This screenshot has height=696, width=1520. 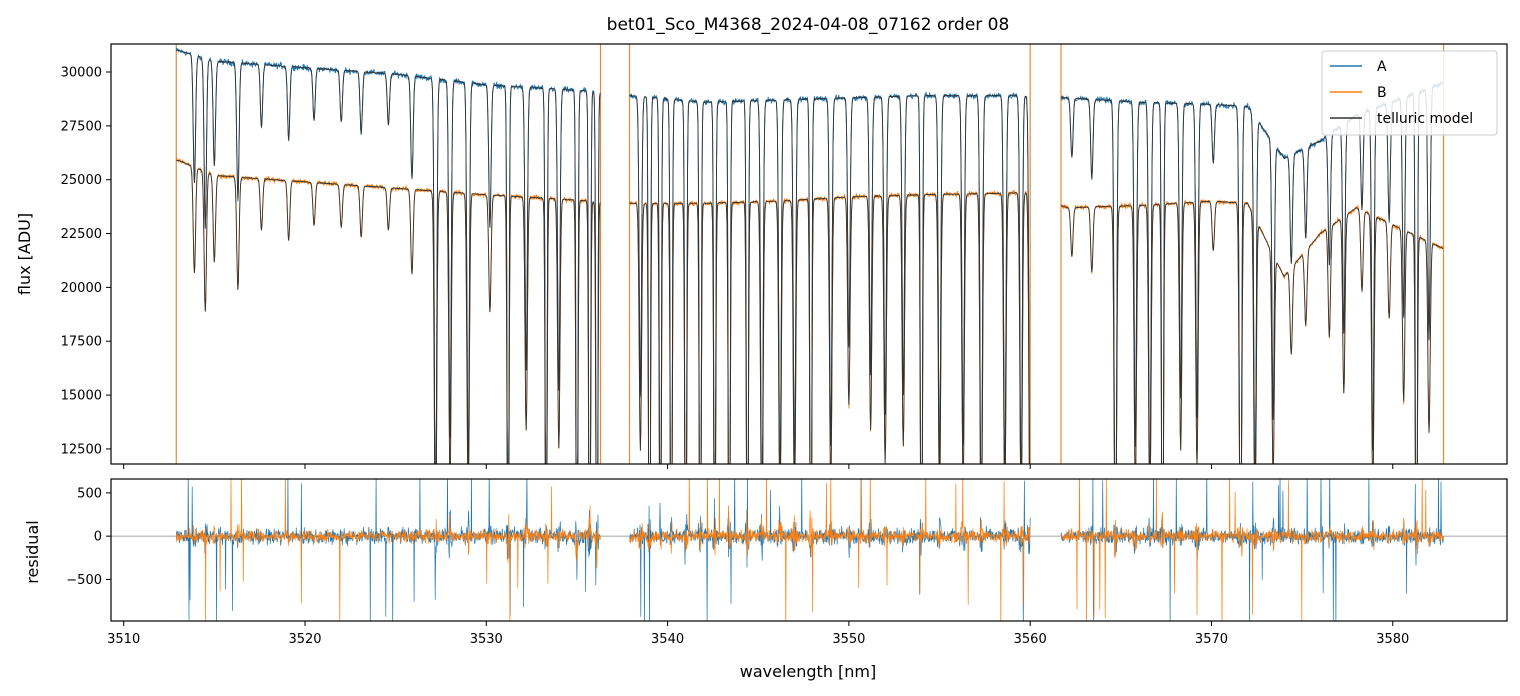 What do you see at coordinates (758, 634) in the screenshot?
I see `residual-x-ticks: 3510 3520 3530 3540 3550 3560 3570 3580` at bounding box center [758, 634].